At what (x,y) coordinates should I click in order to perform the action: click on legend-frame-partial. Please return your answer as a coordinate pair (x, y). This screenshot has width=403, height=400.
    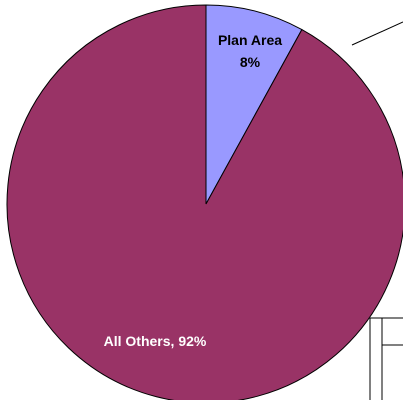
    Looking at the image, I should click on (386, 358).